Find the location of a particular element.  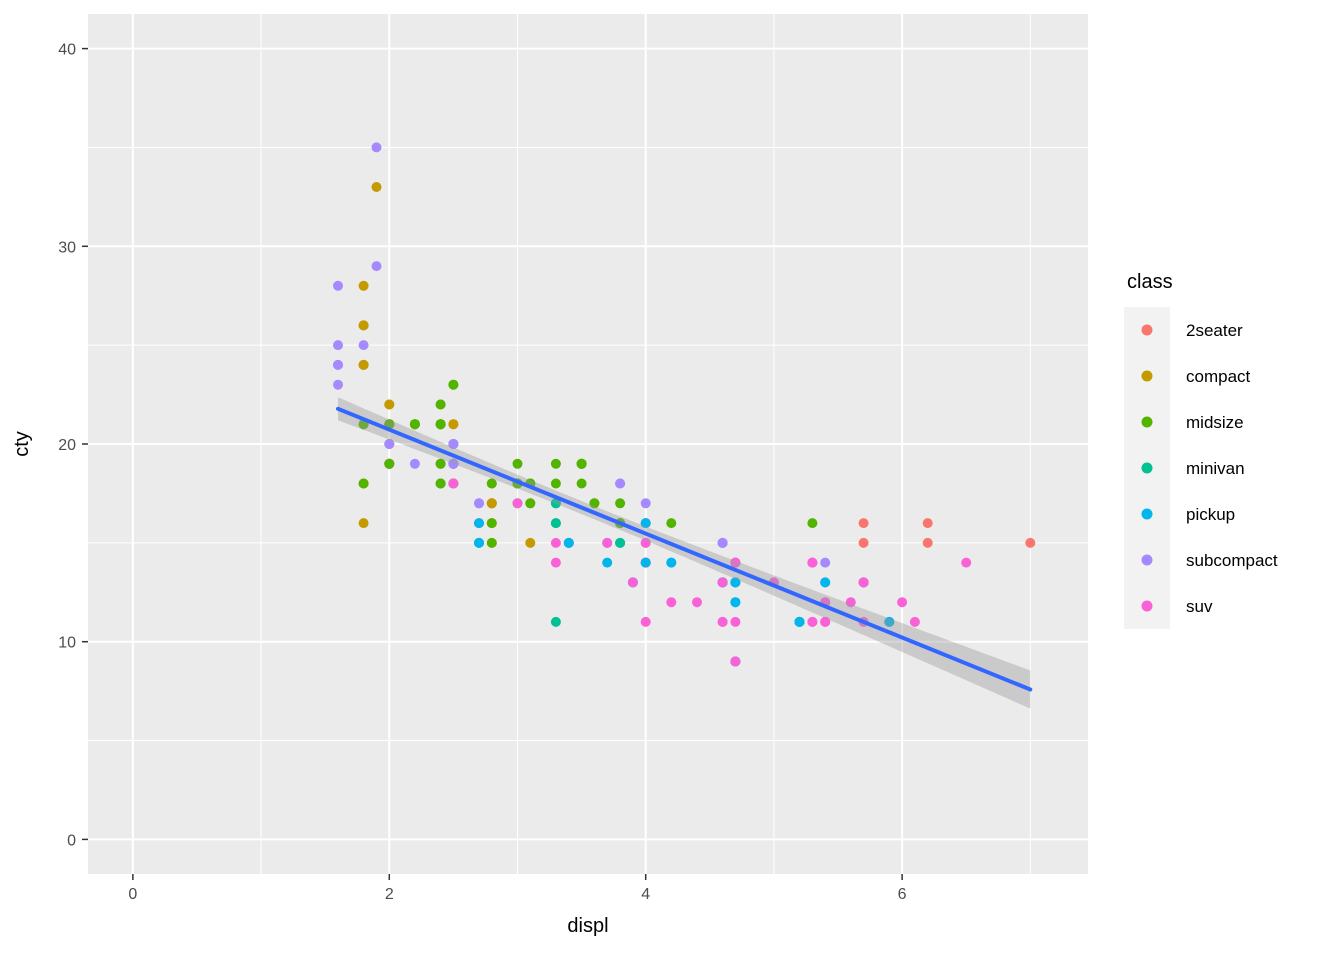

x-tick-label: 2 is located at coordinates (389, 894).